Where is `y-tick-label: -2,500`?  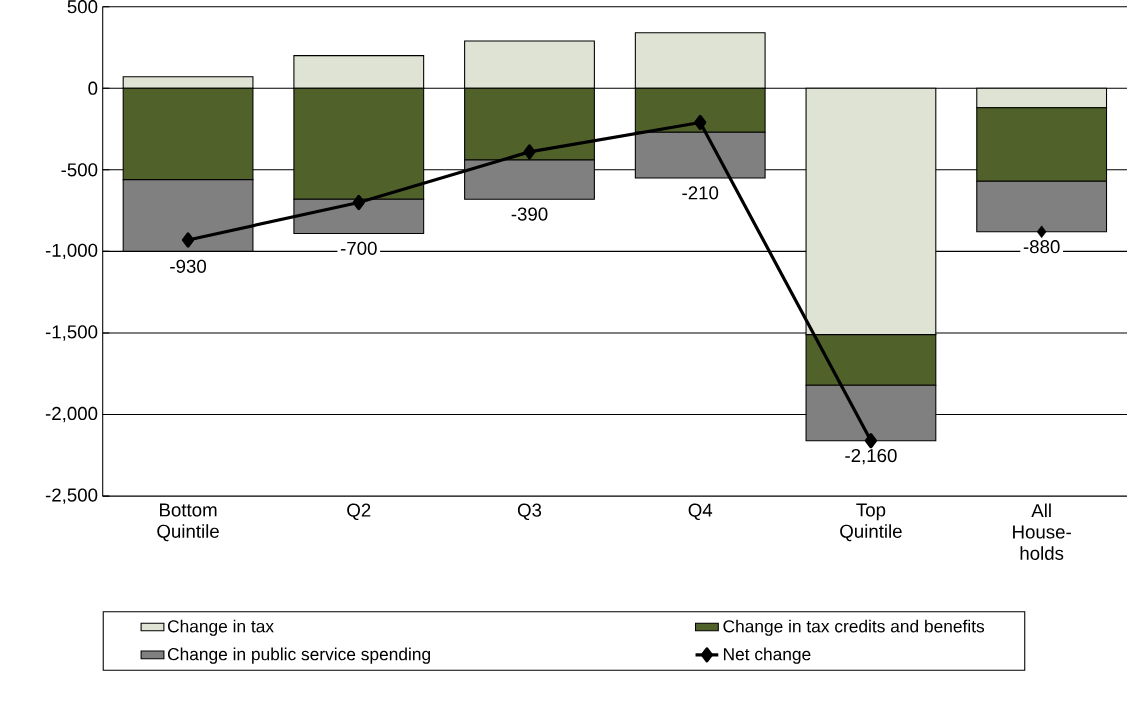
y-tick-label: -2,500 is located at coordinates (71, 496).